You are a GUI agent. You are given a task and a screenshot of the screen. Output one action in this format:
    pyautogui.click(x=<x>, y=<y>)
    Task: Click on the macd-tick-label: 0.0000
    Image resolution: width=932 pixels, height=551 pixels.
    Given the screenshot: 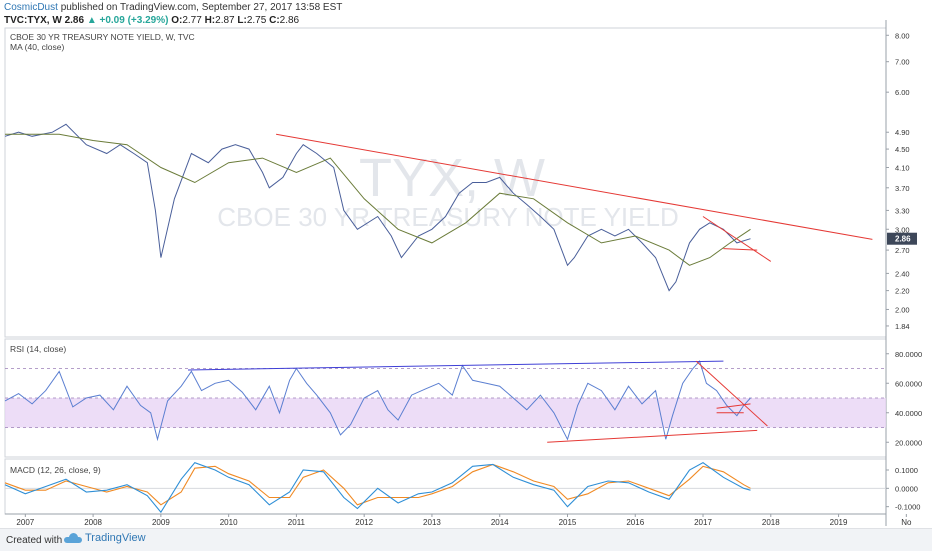 What is the action you would take?
    pyautogui.click(x=906, y=488)
    